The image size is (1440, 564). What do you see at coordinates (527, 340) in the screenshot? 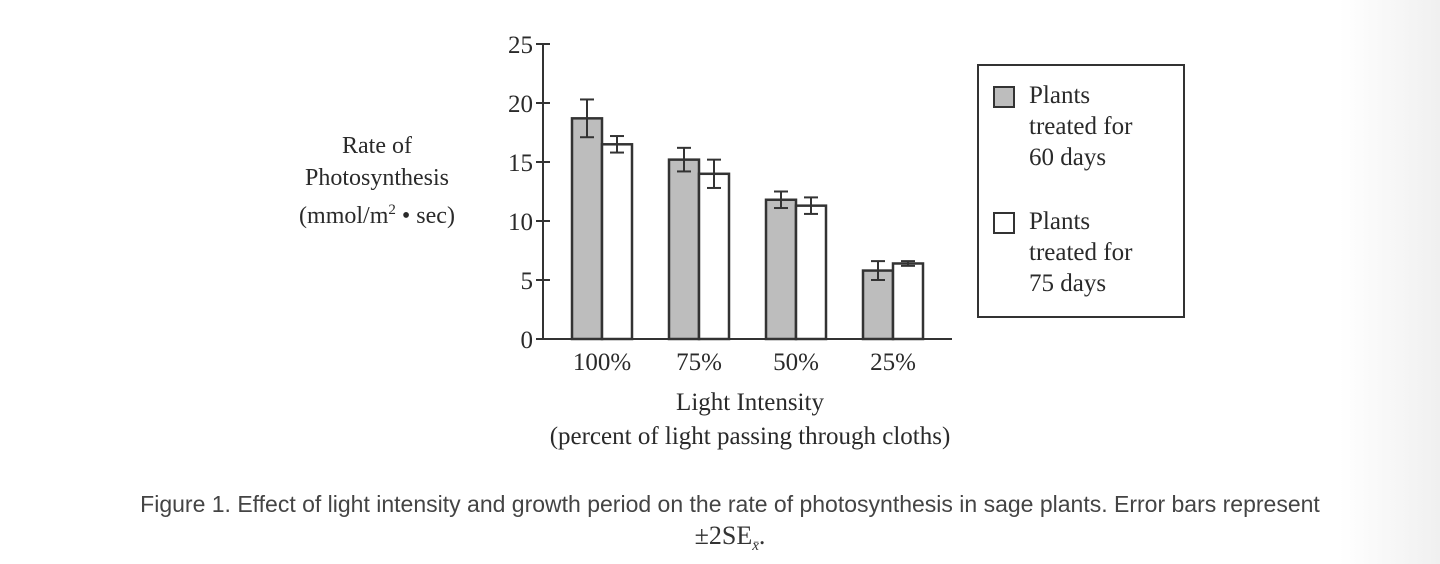
I see `y-tick-label: 0` at bounding box center [527, 340].